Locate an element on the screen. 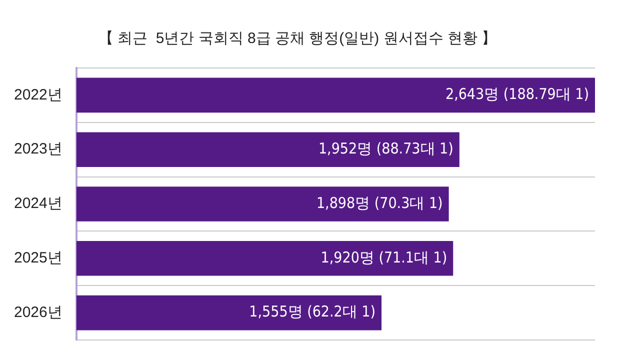 The height and width of the screenshot is (363, 625). y-tick-label: 2025년 is located at coordinates (38, 258).